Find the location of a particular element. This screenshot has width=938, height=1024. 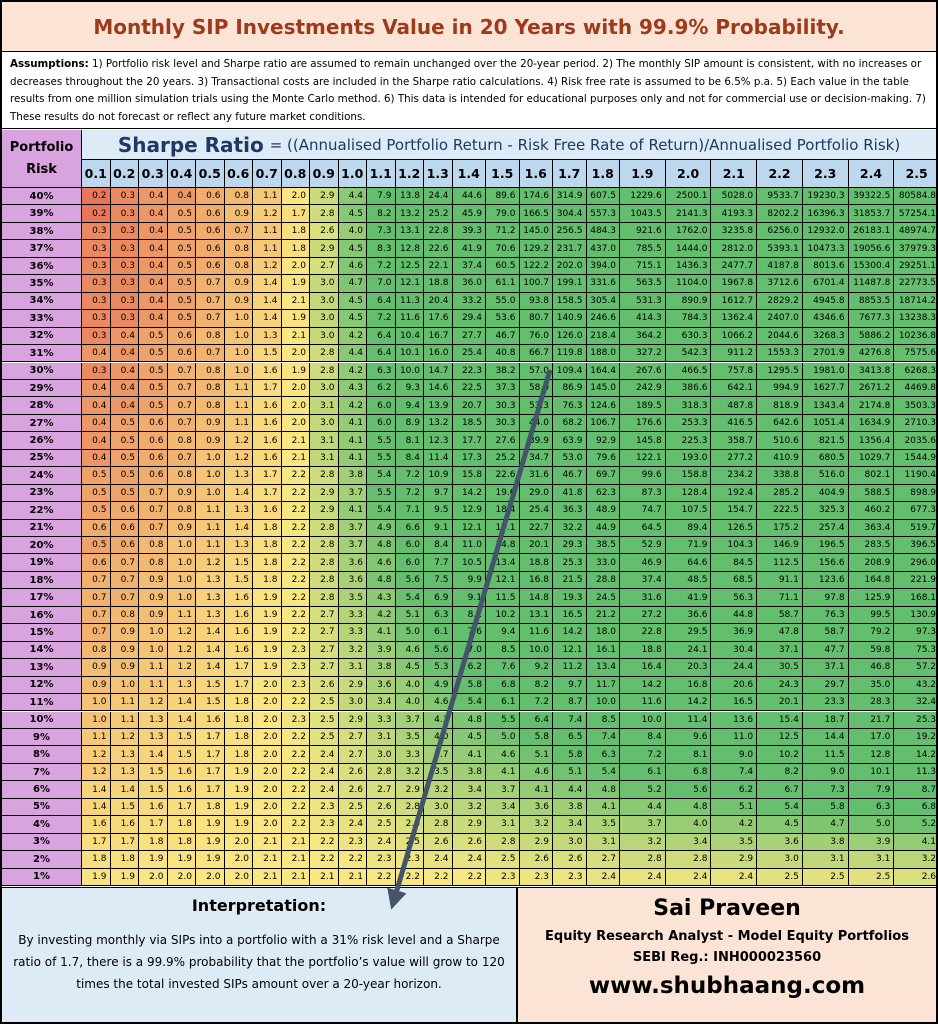

value-cell: 15300.4 is located at coordinates (871, 266).